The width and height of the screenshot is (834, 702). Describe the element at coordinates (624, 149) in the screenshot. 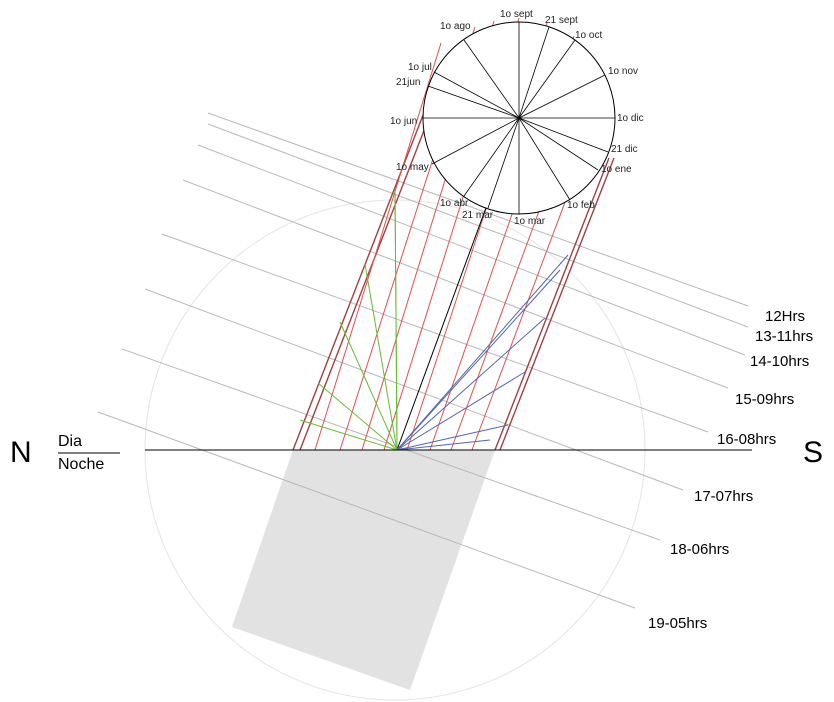

I see `month-label: 21 dic` at that location.